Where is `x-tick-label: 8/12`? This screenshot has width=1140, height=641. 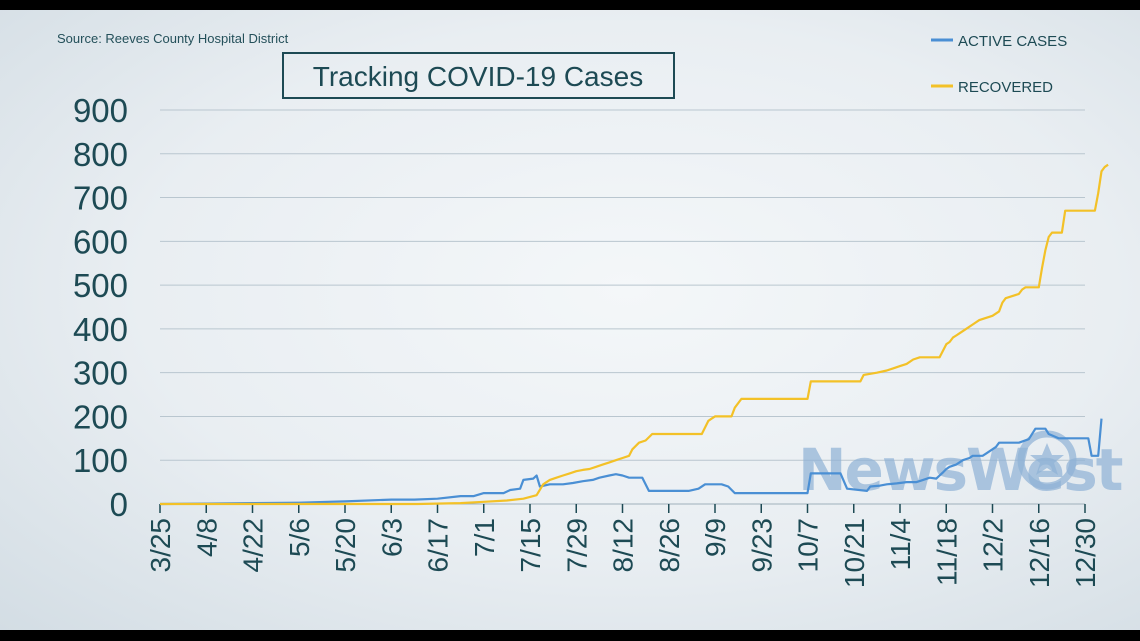 x-tick-label: 8/12 is located at coordinates (623, 545).